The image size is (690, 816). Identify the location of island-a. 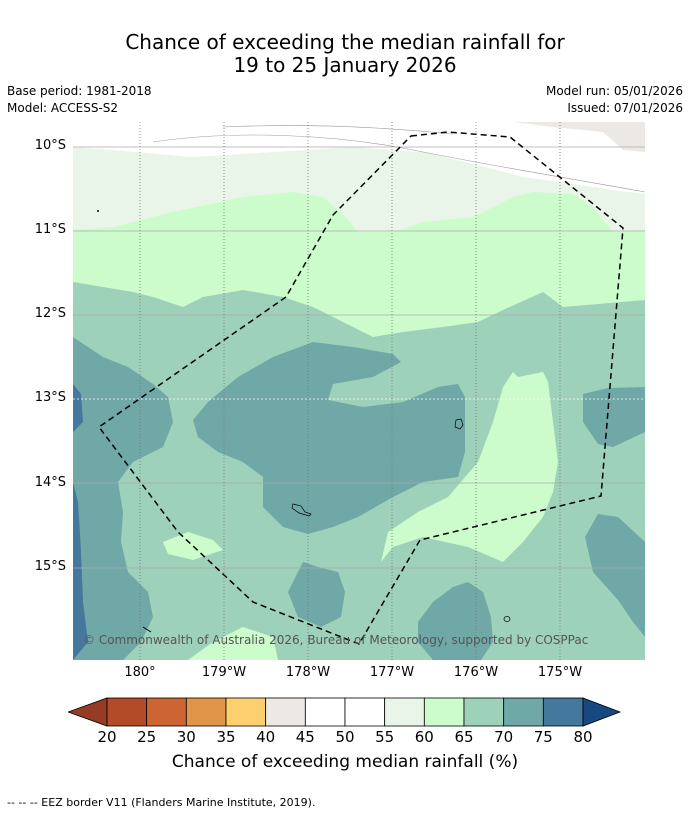
(301, 510).